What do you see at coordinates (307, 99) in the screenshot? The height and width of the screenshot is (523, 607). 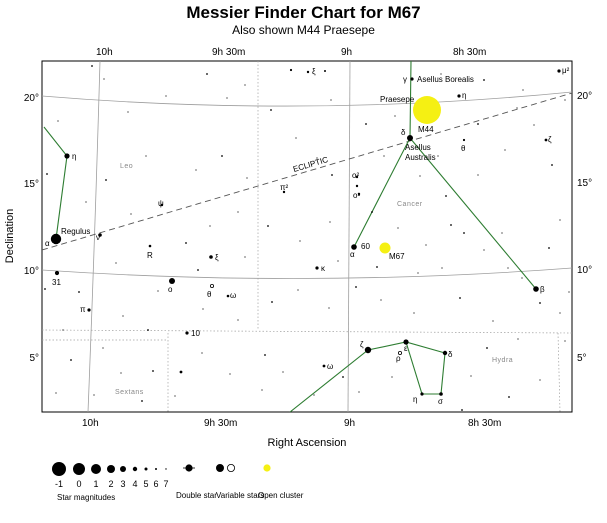 I see `dec-grid-line` at bounding box center [307, 99].